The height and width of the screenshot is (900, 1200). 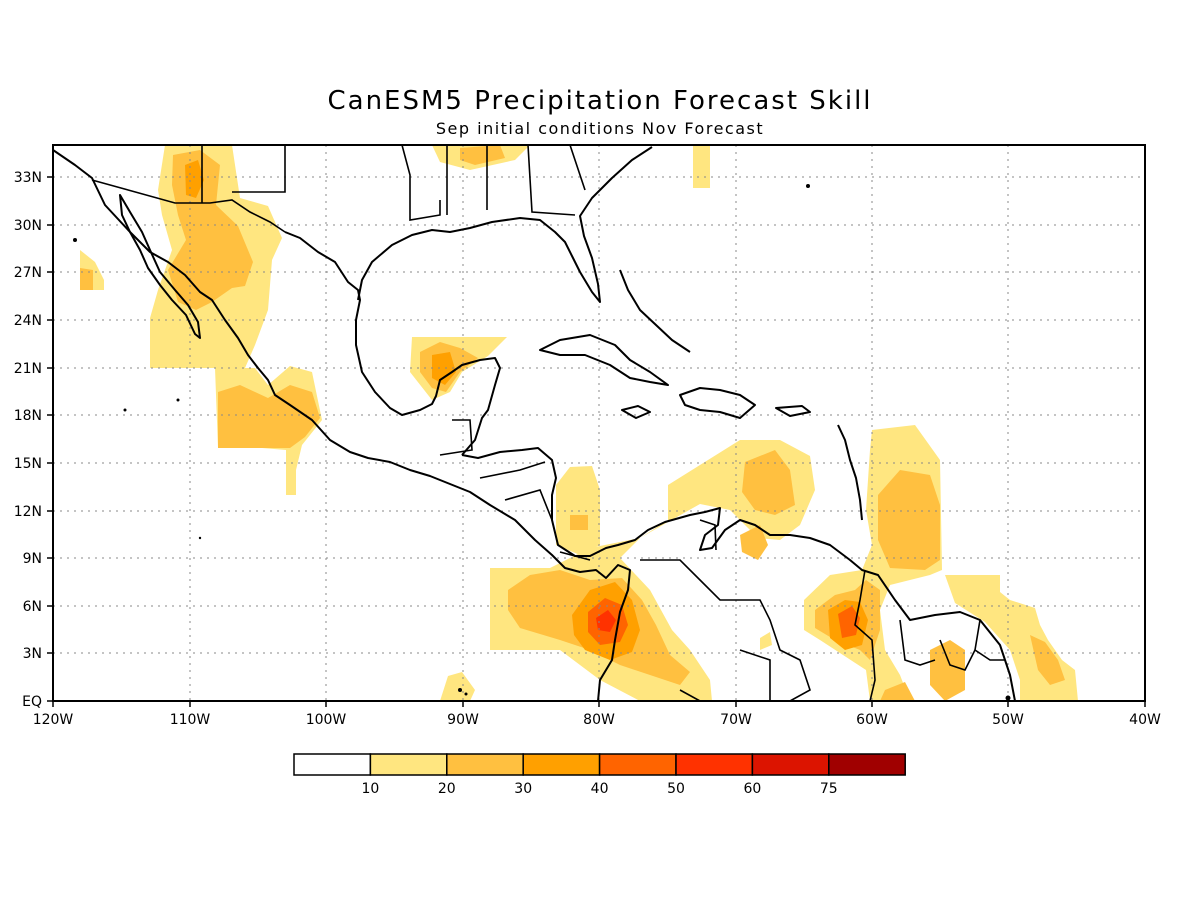 What do you see at coordinates (752, 789) in the screenshot?
I see `colorbar-label: 60` at bounding box center [752, 789].